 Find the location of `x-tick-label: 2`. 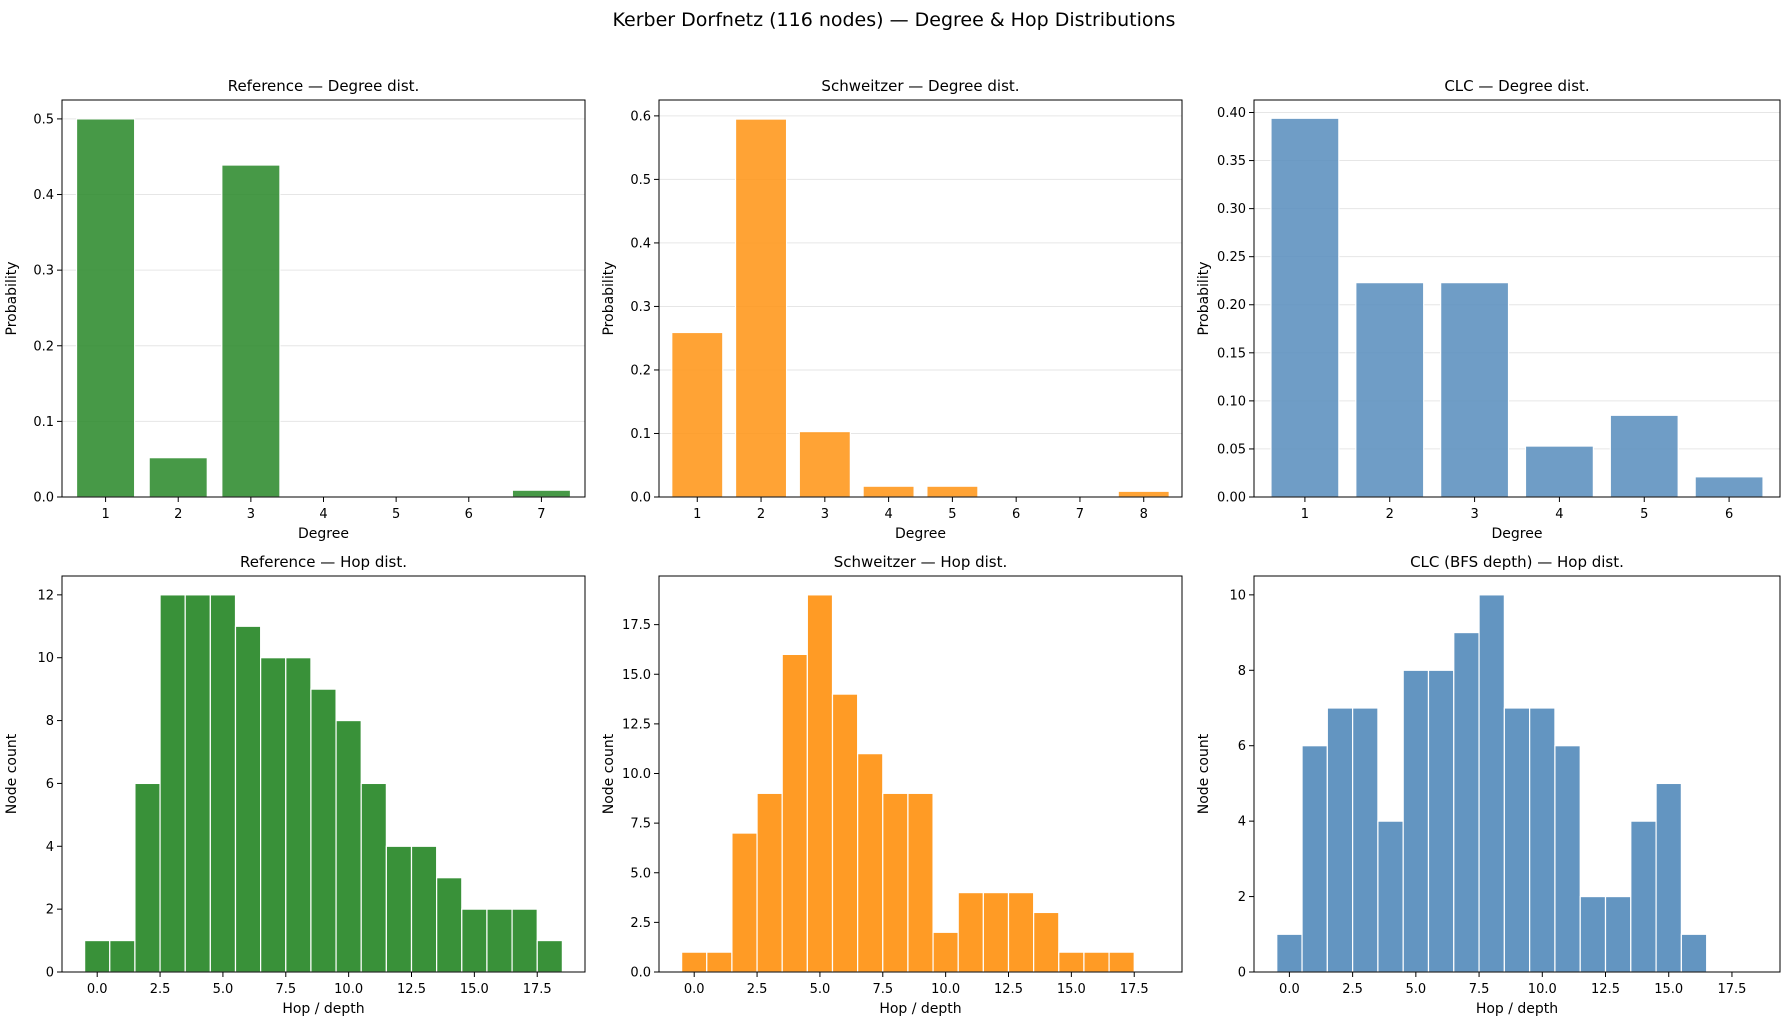

x-tick-label: 2 is located at coordinates (761, 514).